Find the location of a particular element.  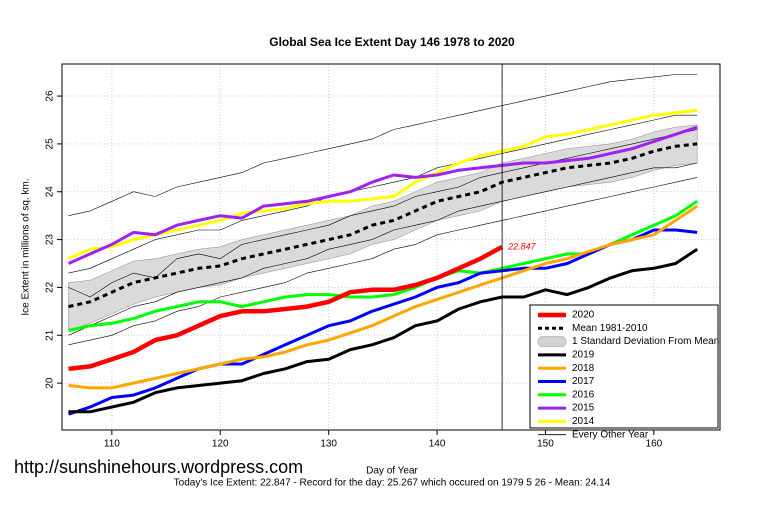

legend-label: 2017 is located at coordinates (583, 381).